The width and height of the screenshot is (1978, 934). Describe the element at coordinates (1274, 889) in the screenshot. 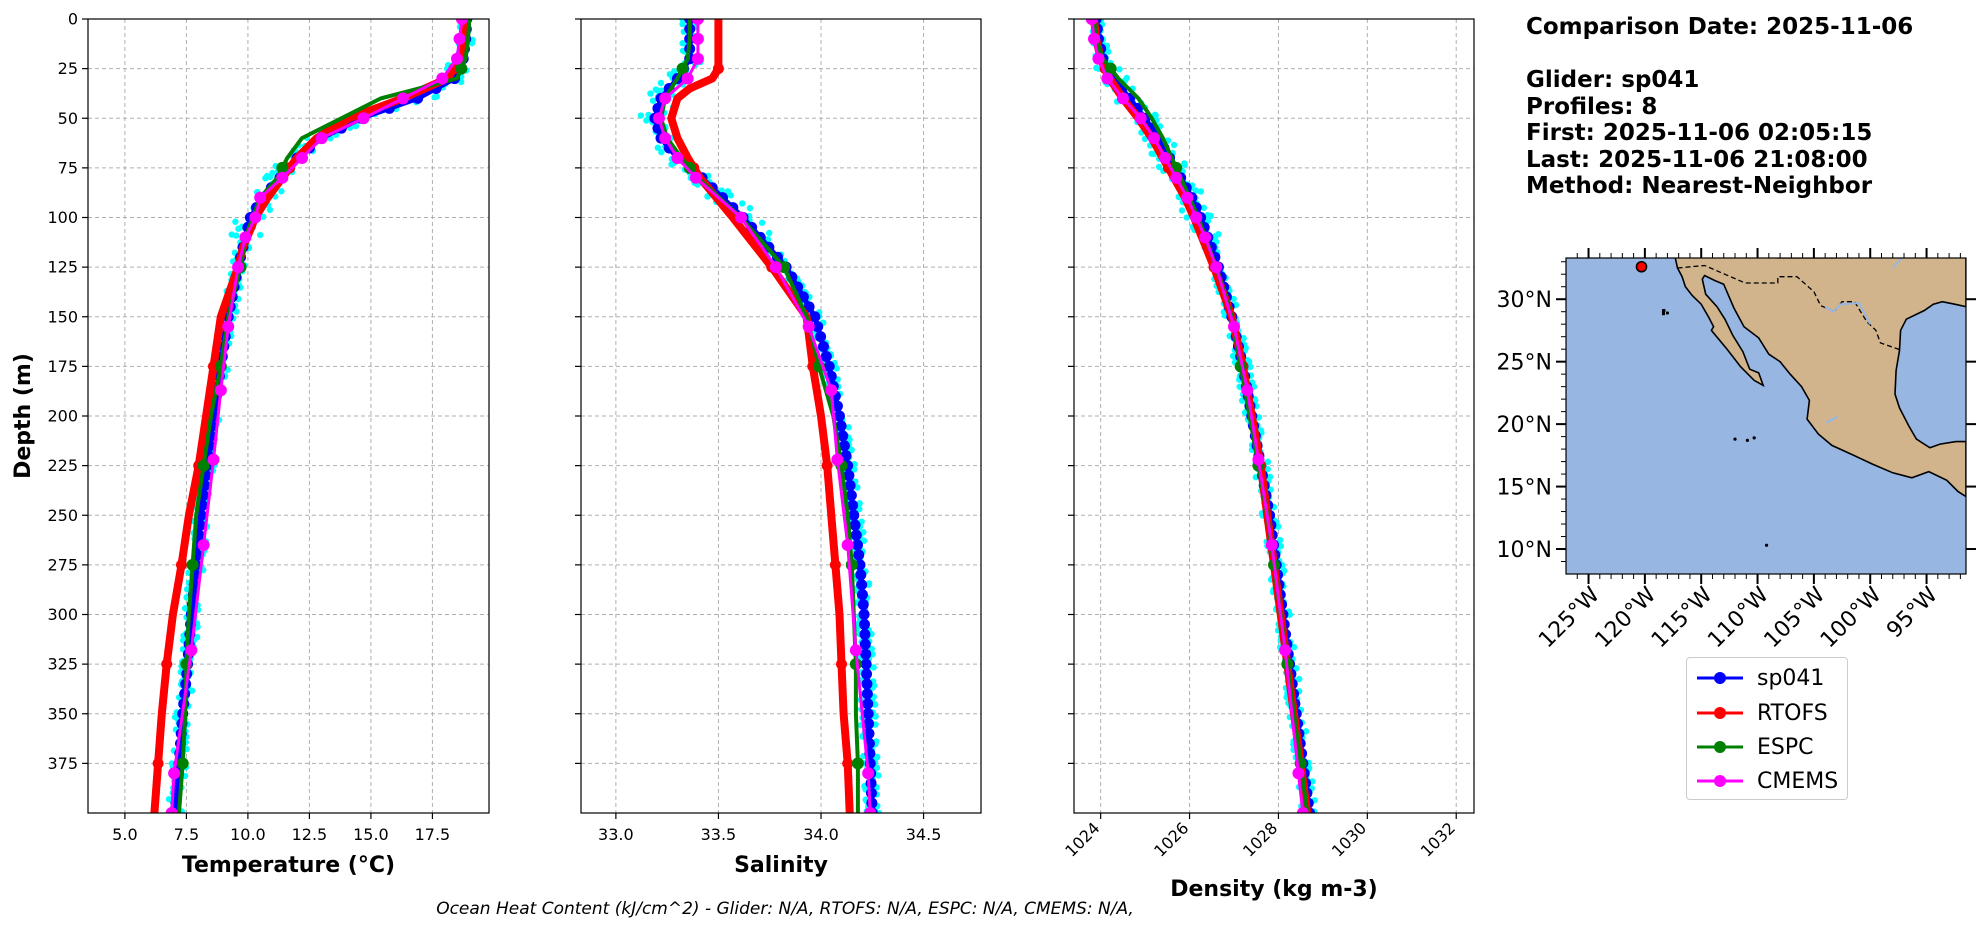

I see `x-axis-label: Density (kg m-3)` at that location.